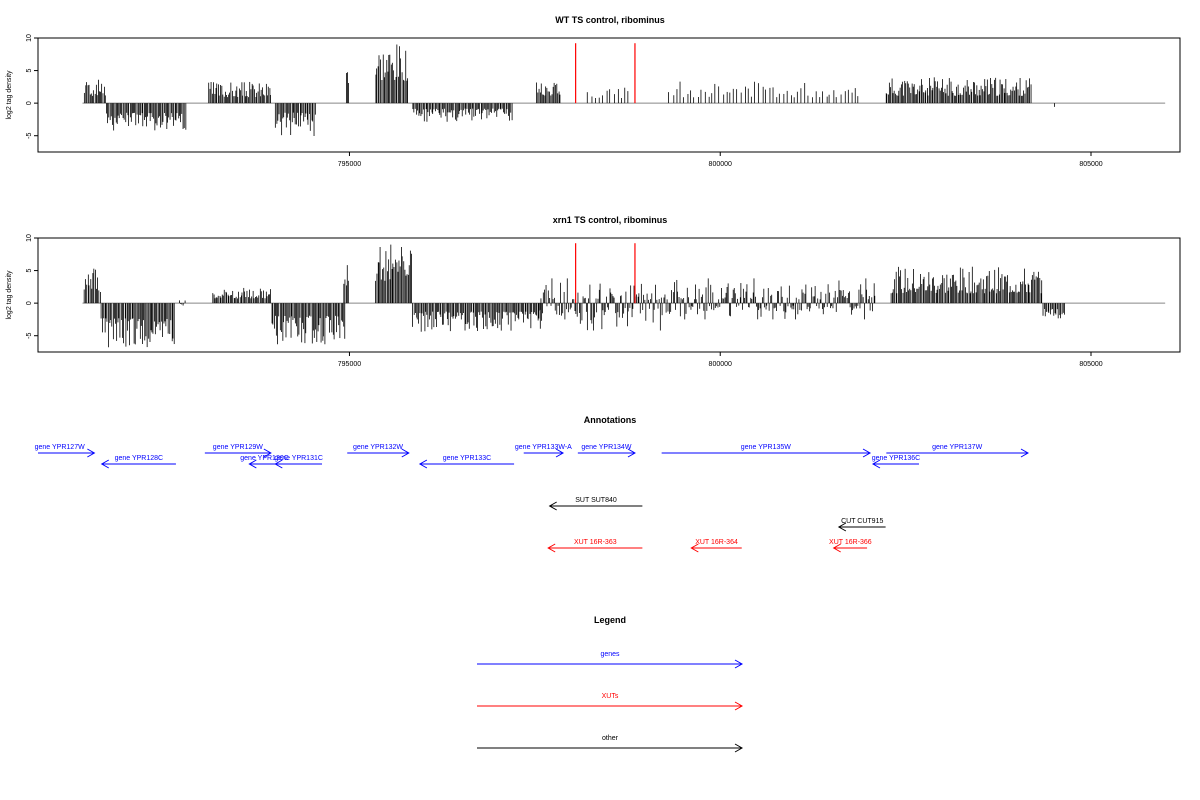 This screenshot has width=1200, height=800. Describe the element at coordinates (606, 447) in the screenshot. I see `feature-label: gene YPR134W` at that location.